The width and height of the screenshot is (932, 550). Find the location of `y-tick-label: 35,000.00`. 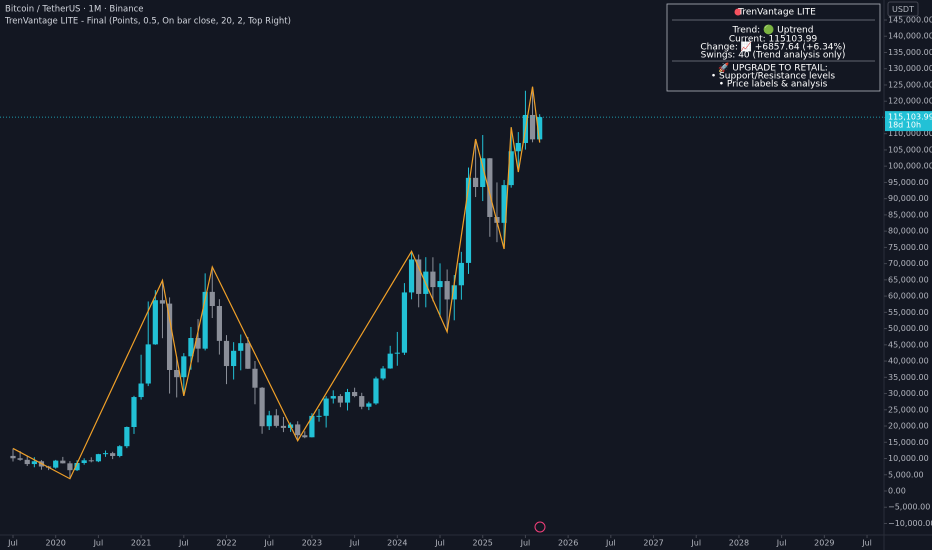

y-tick-label: 35,000.00 is located at coordinates (908, 377).